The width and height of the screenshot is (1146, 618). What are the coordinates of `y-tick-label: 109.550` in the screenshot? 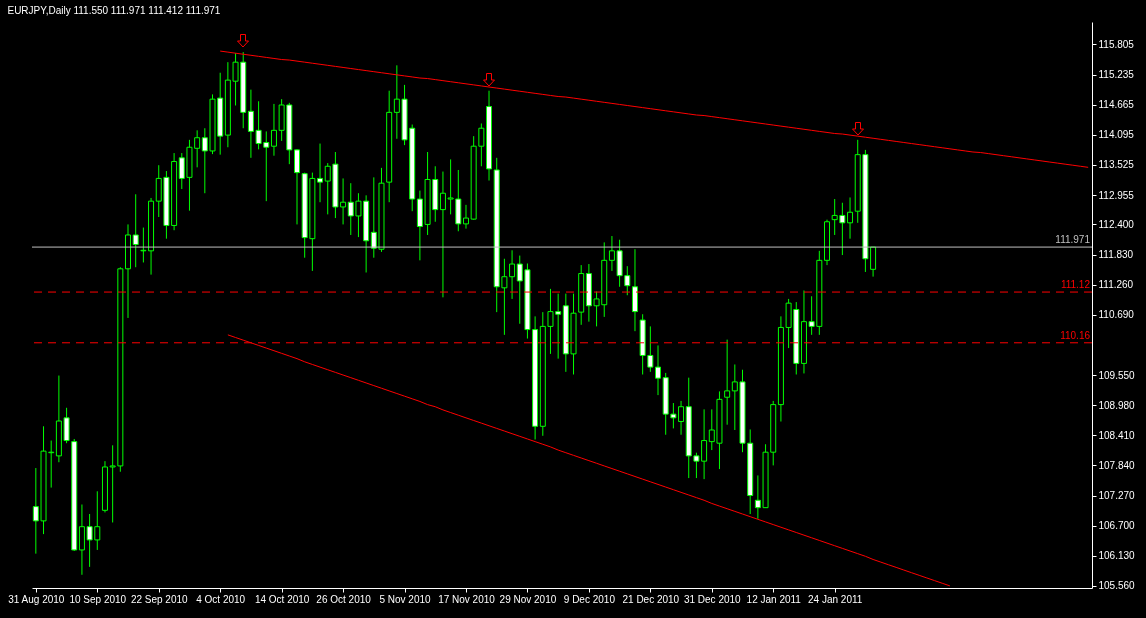 It's located at (1117, 375).